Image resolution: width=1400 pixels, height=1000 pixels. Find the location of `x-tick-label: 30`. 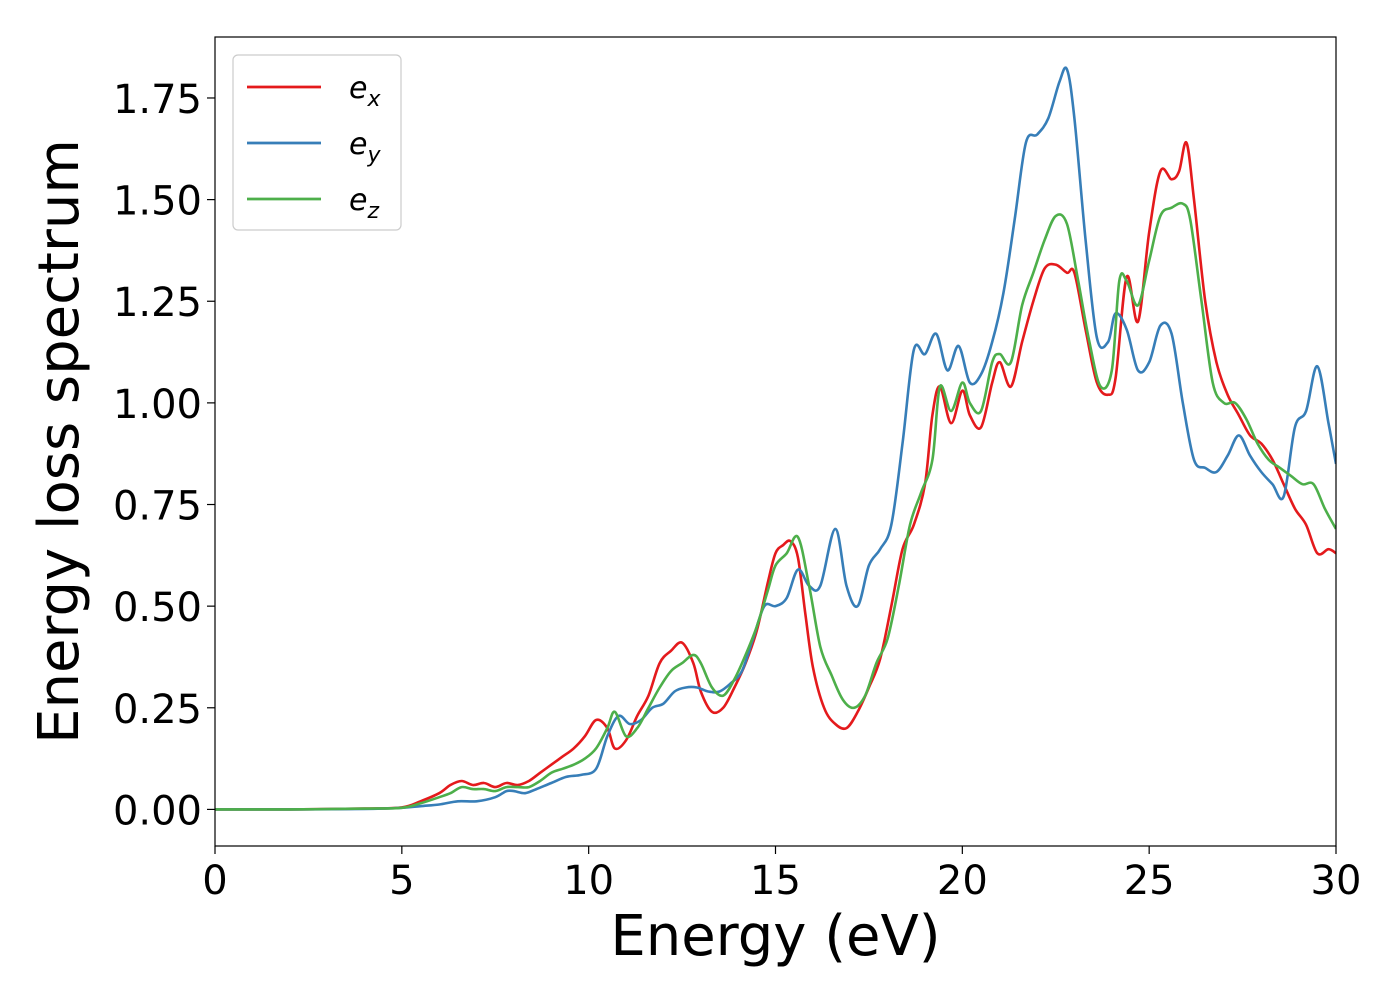

x-tick-label: 30 is located at coordinates (1336, 881).